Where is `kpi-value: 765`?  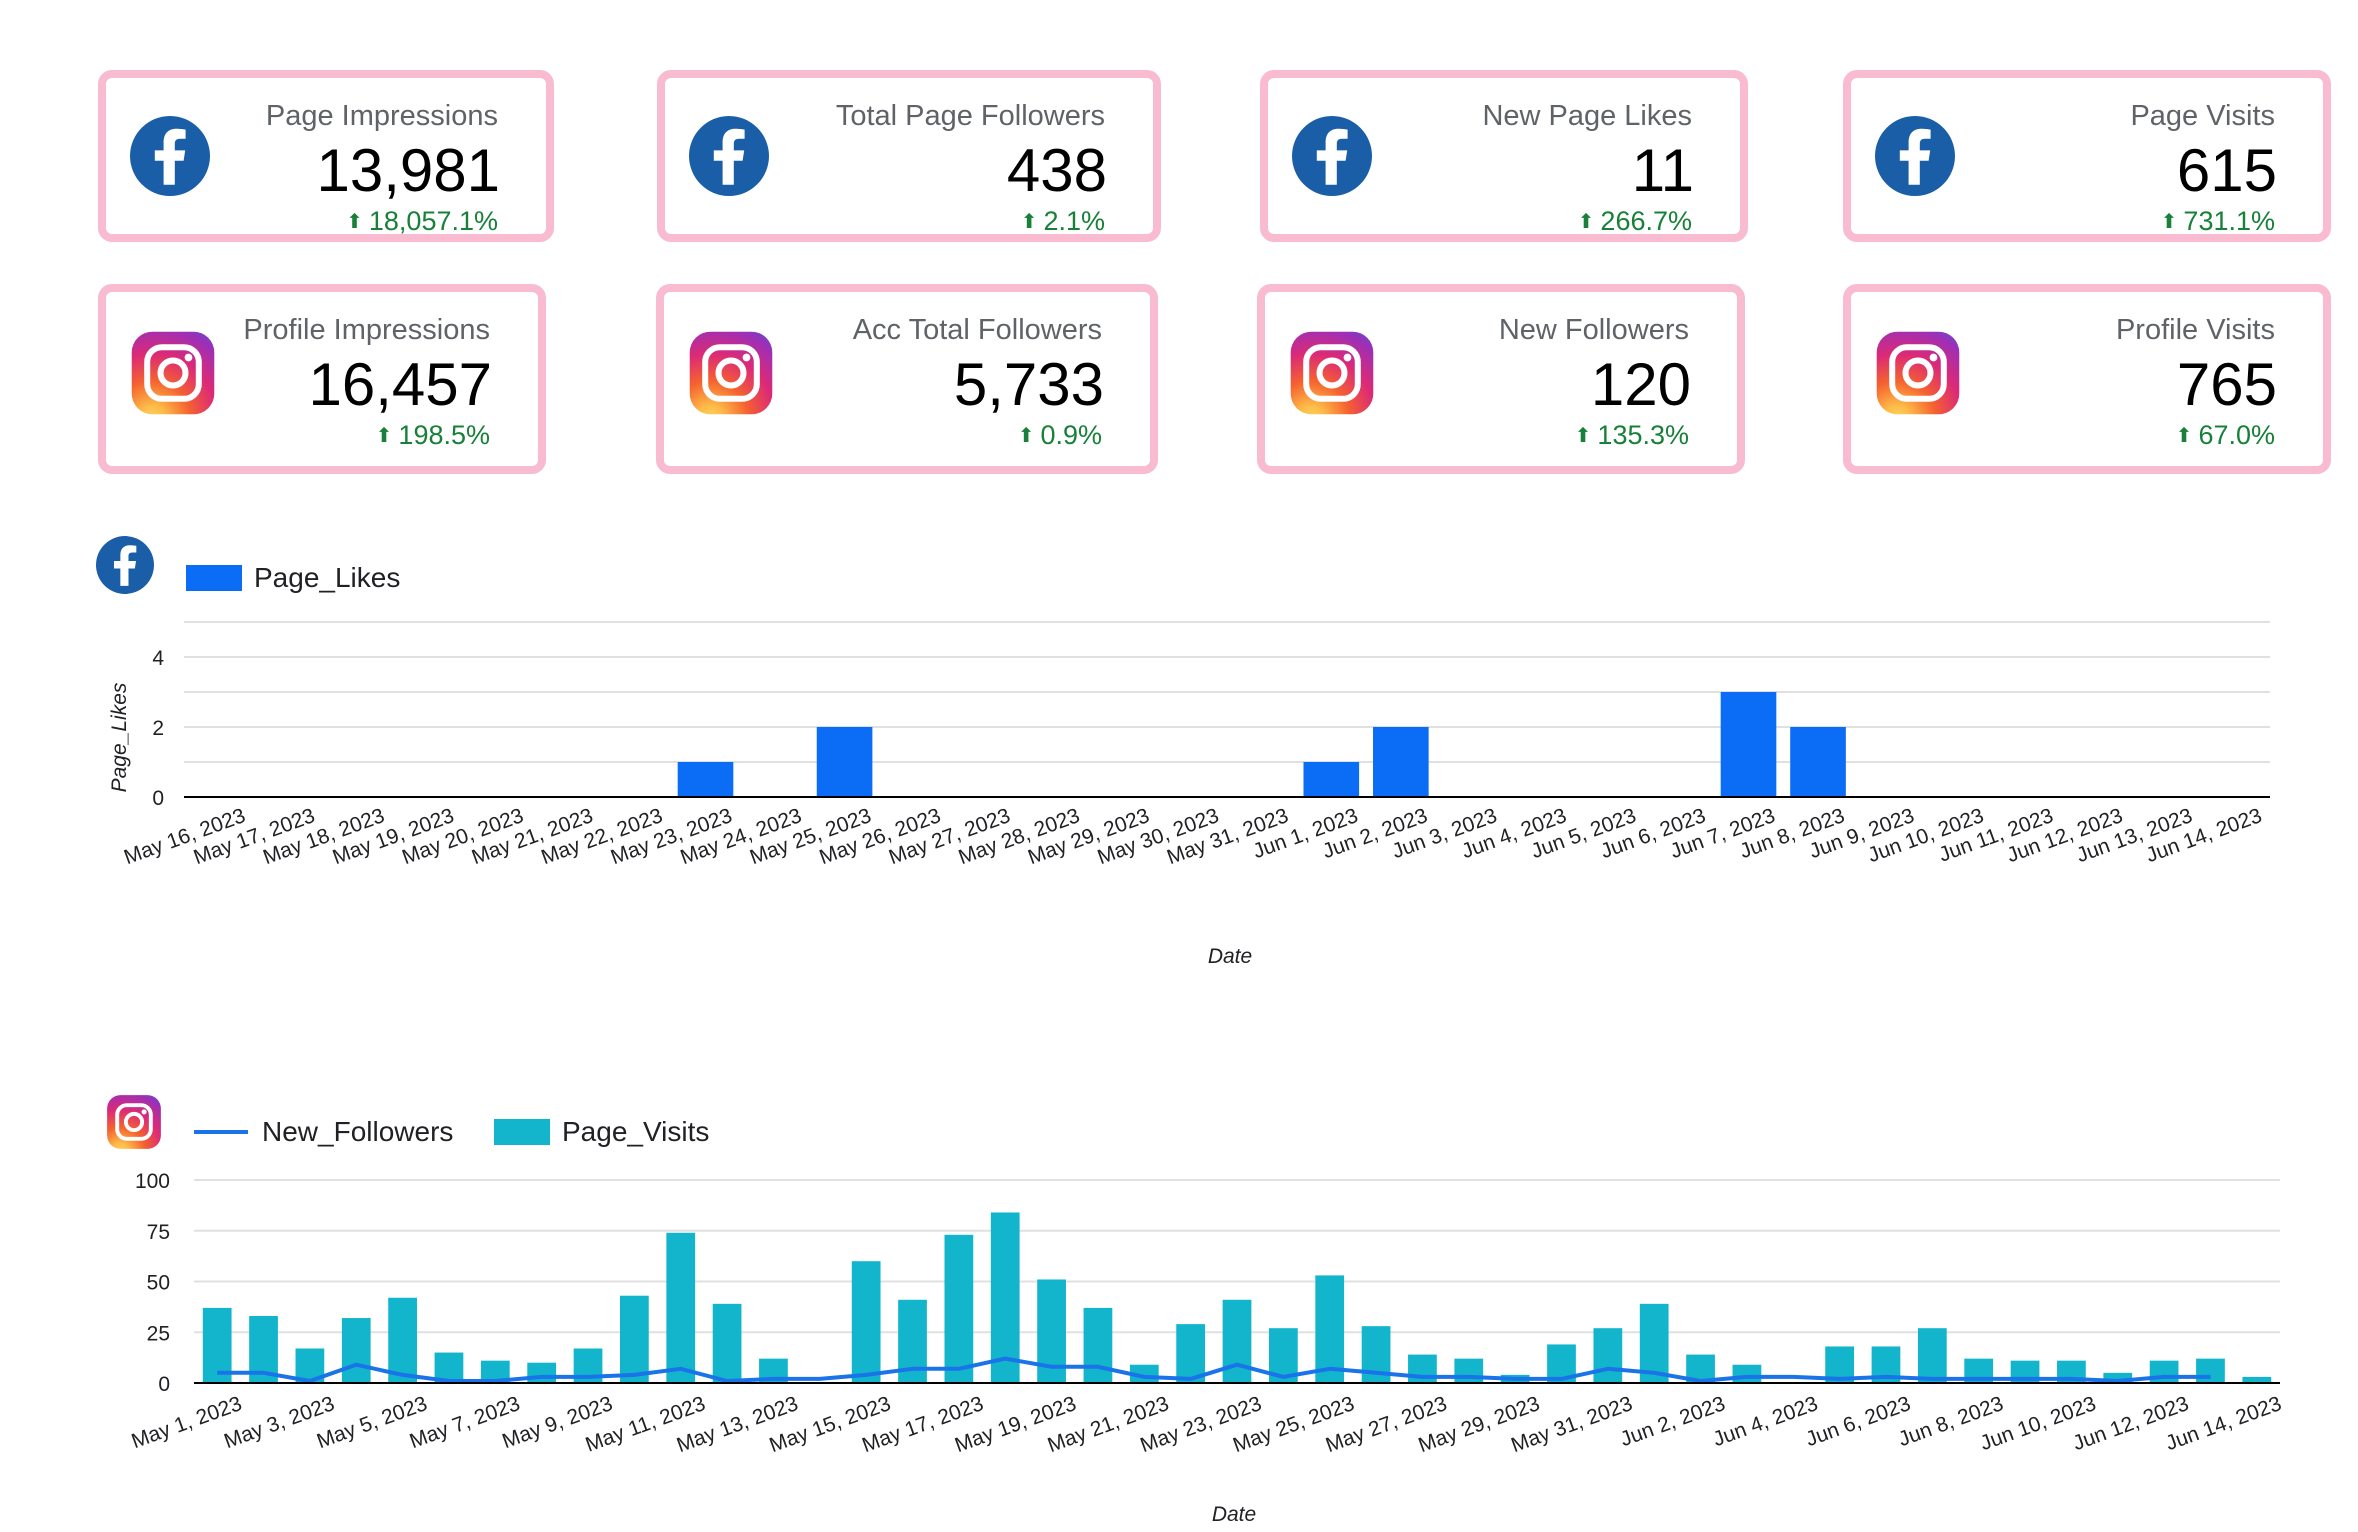
kpi-value: 765 is located at coordinates (2226, 384).